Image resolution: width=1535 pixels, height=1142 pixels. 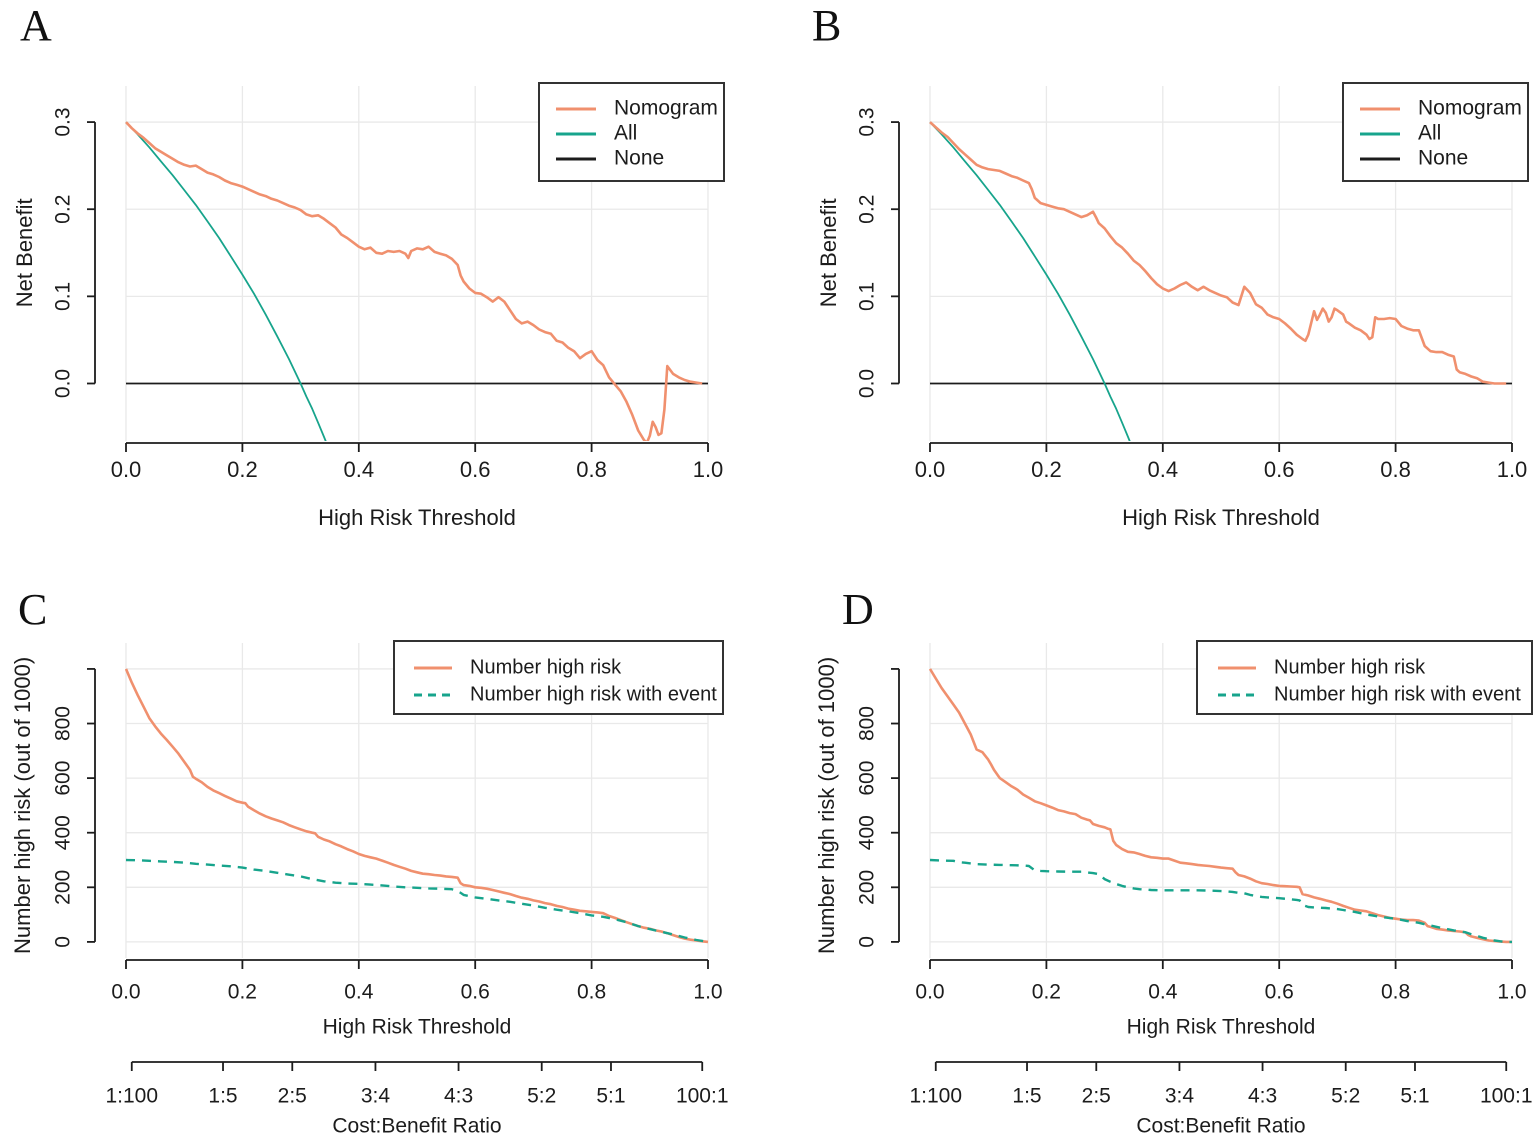 What do you see at coordinates (1506, 1096) in the screenshot?
I see `svg-text: 100:1` at bounding box center [1506, 1096].